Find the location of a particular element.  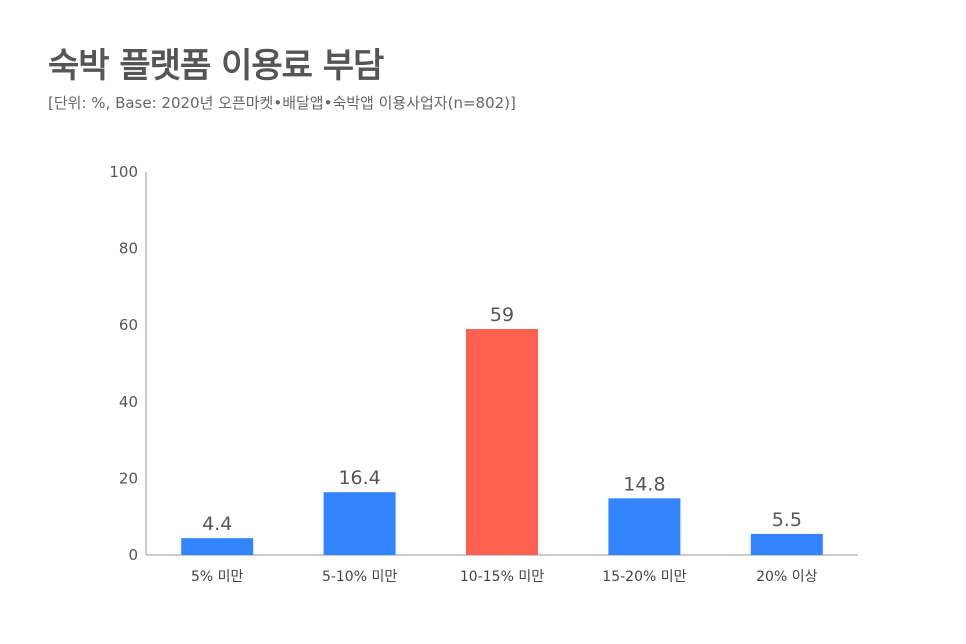

data-label: 4.4 is located at coordinates (217, 524).